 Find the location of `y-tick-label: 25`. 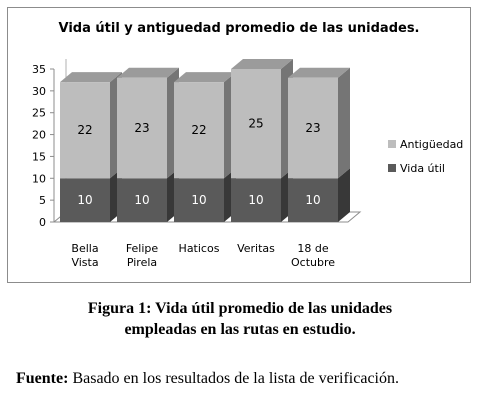

y-tick-label: 25 is located at coordinates (39, 113).